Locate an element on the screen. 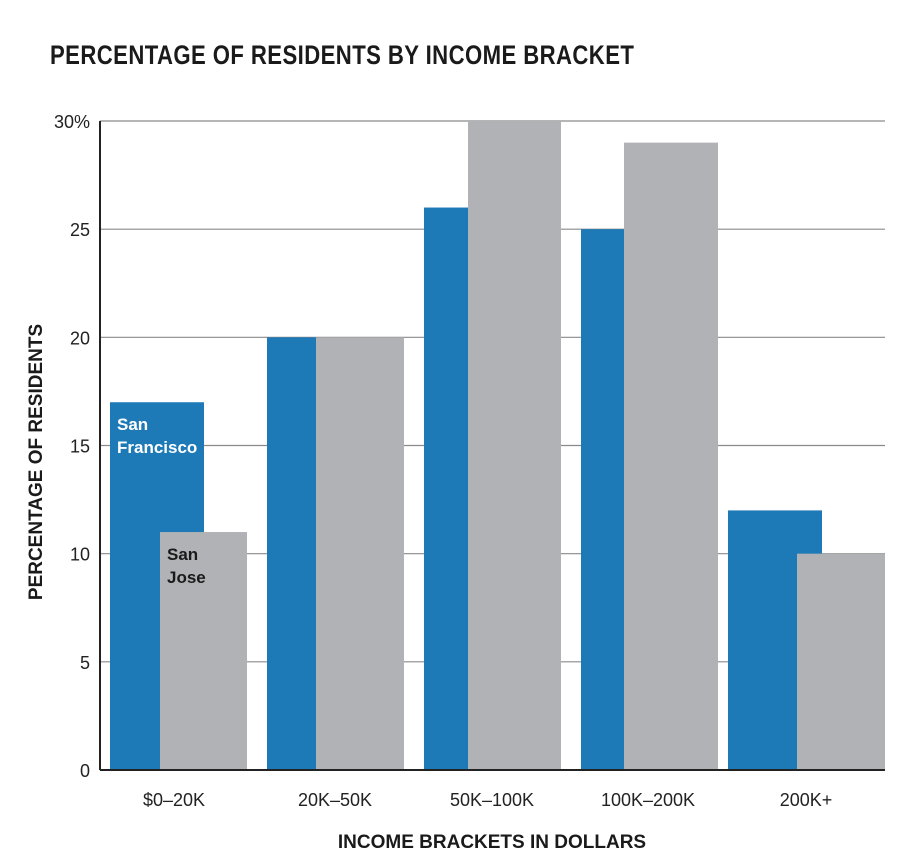 The width and height of the screenshot is (917, 865). series-label: Jose is located at coordinates (186, 577).